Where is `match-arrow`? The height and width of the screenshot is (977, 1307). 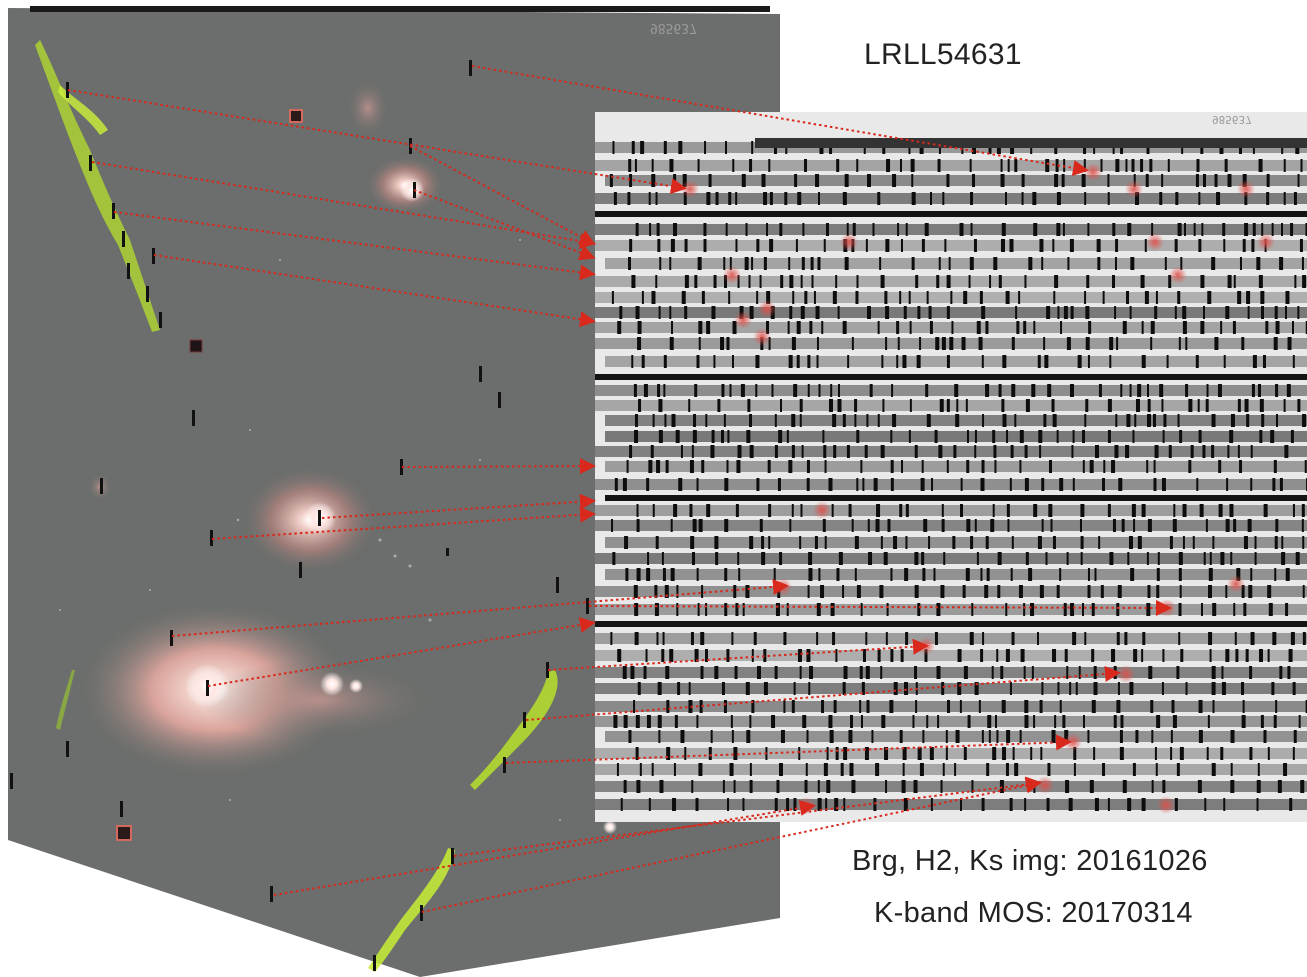 match-arrow is located at coordinates (401, 652).